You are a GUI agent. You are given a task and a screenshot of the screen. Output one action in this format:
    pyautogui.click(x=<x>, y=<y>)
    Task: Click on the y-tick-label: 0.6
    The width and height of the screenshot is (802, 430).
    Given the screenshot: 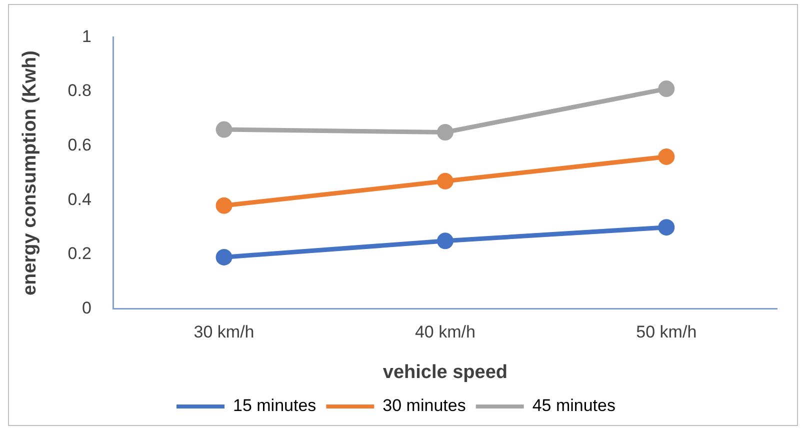 What is the action you would take?
    pyautogui.click(x=80, y=145)
    